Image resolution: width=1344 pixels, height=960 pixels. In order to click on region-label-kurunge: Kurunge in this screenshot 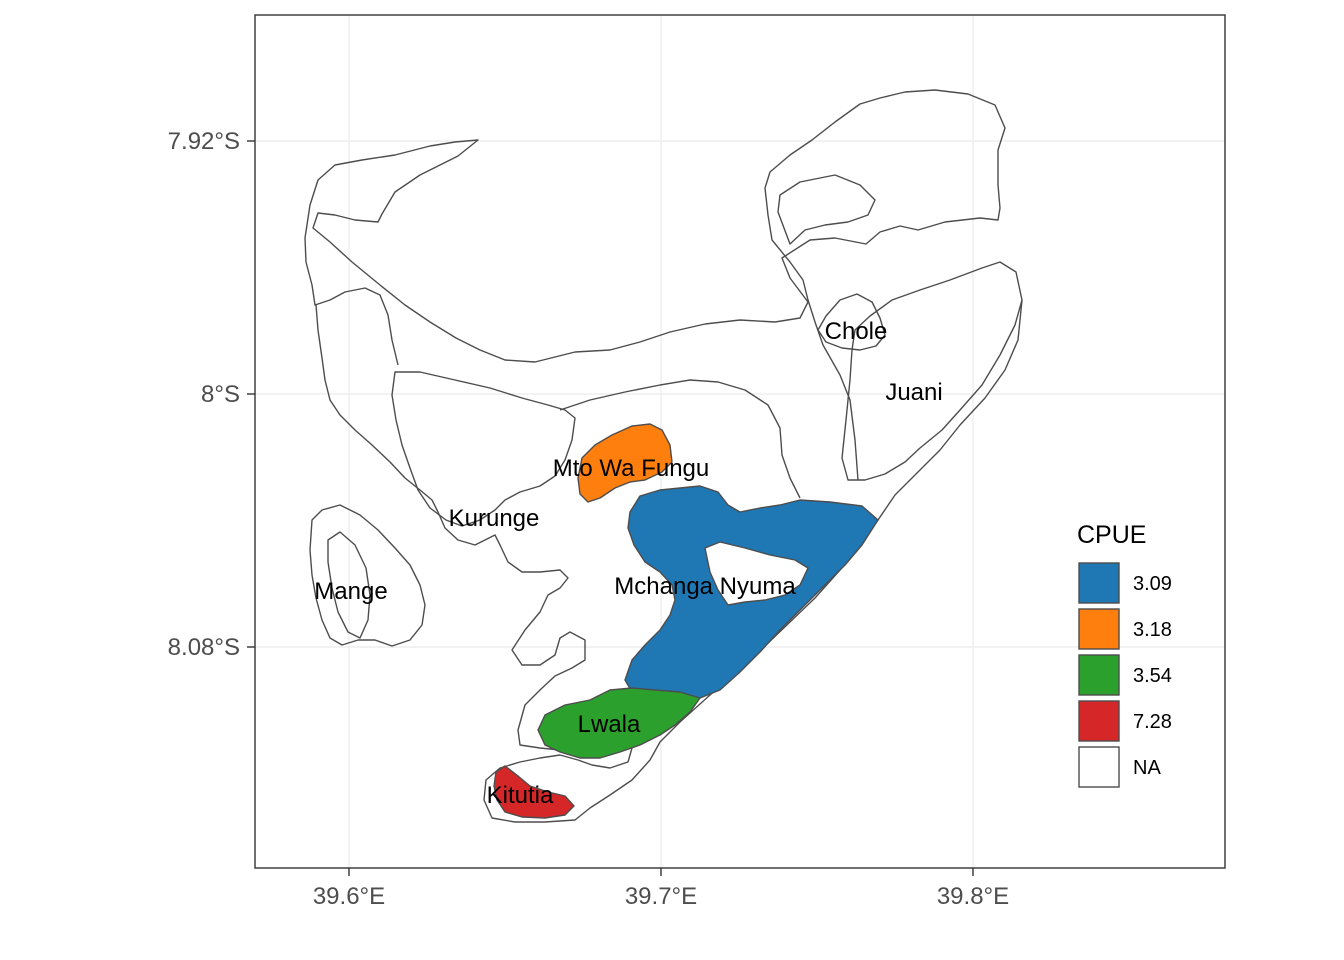, I will do `click(494, 518)`.